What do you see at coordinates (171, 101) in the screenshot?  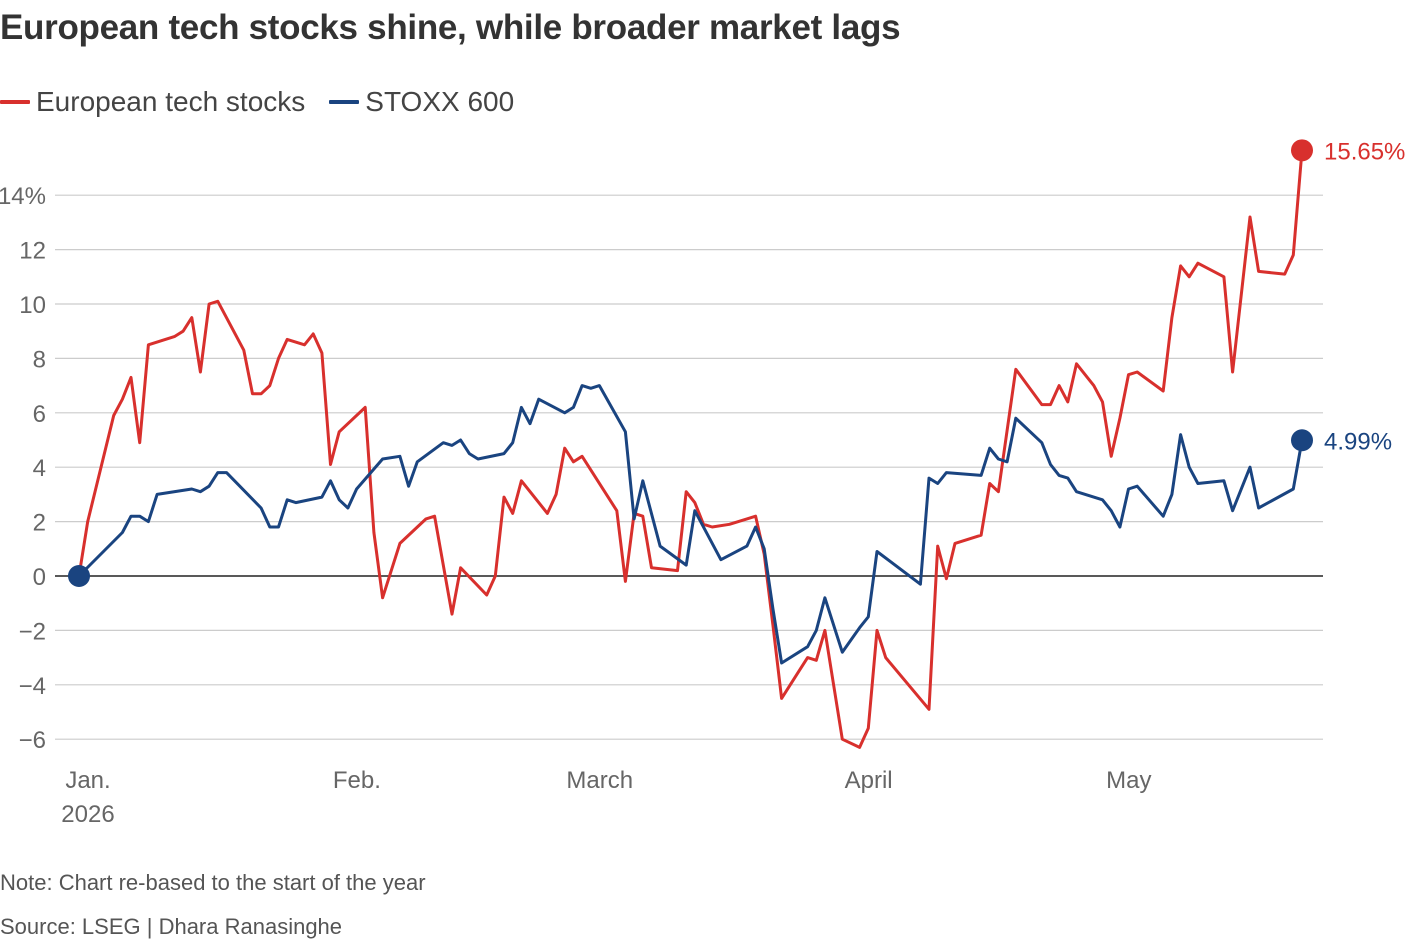 I see `legend-label-tech: European tech stocks` at bounding box center [171, 101].